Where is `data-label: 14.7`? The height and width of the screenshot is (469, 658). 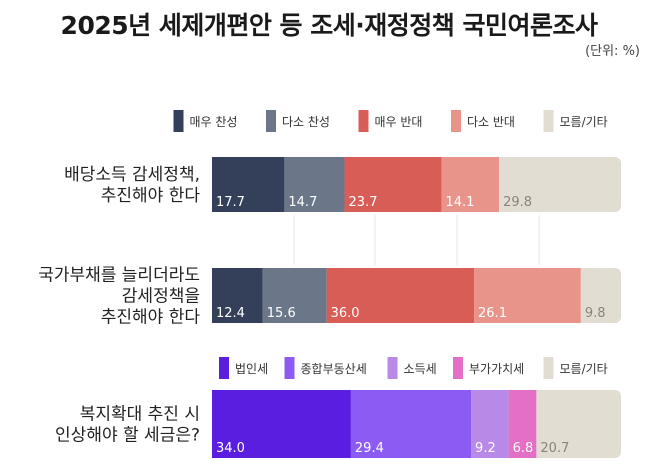 data-label: 14.7 is located at coordinates (302, 202).